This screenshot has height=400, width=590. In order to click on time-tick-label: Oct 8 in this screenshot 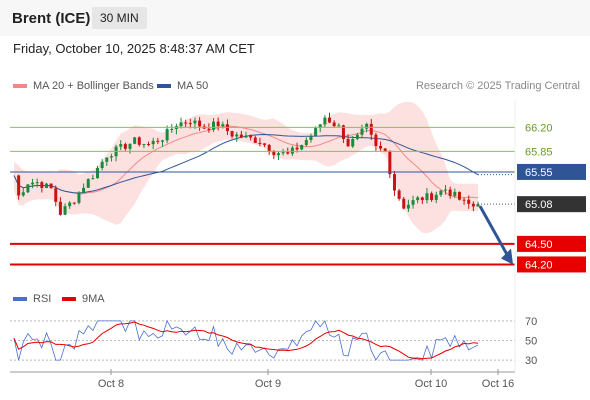, I will do `click(111, 384)`.